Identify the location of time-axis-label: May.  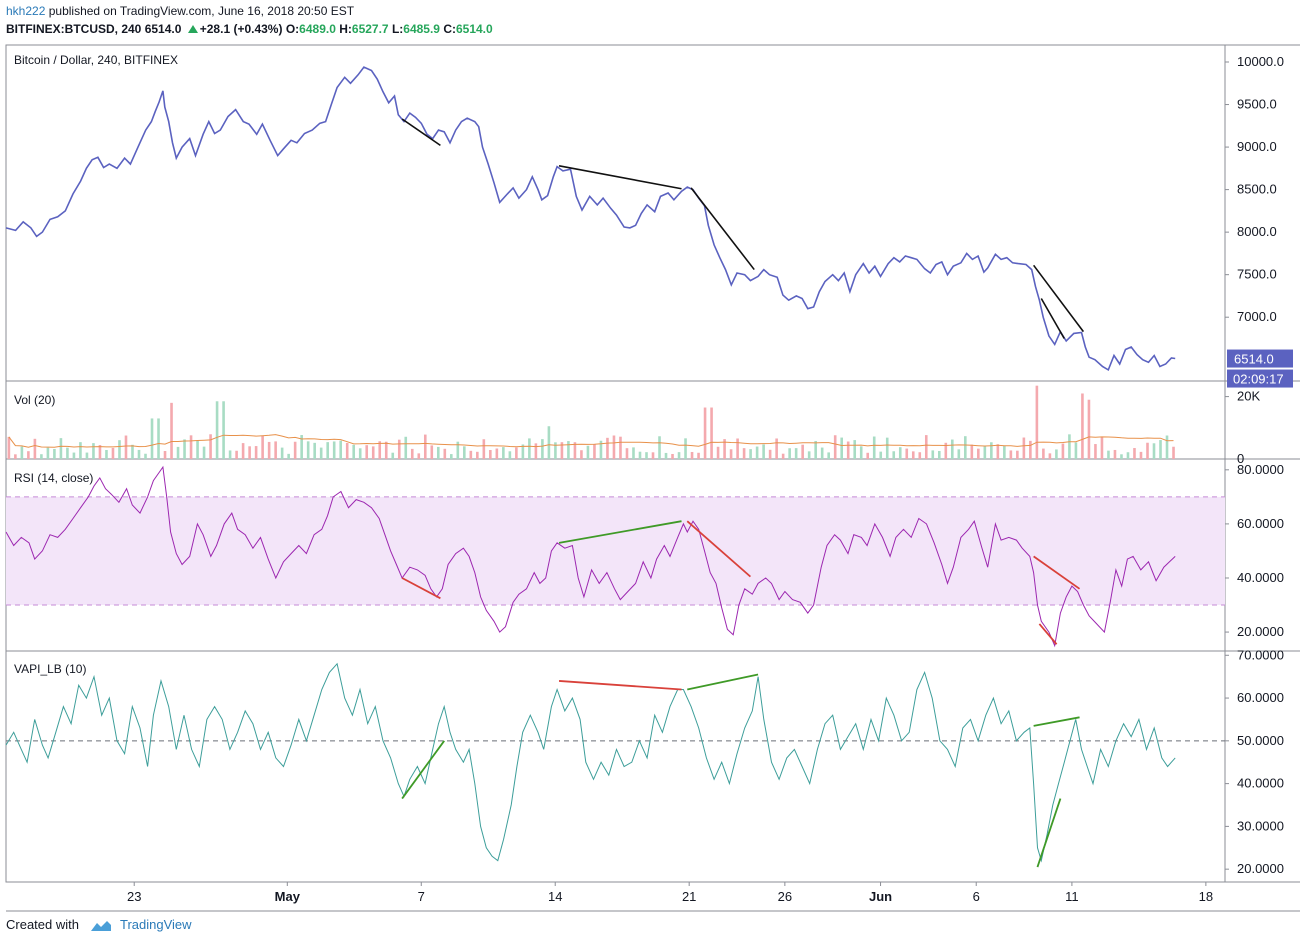
(288, 896).